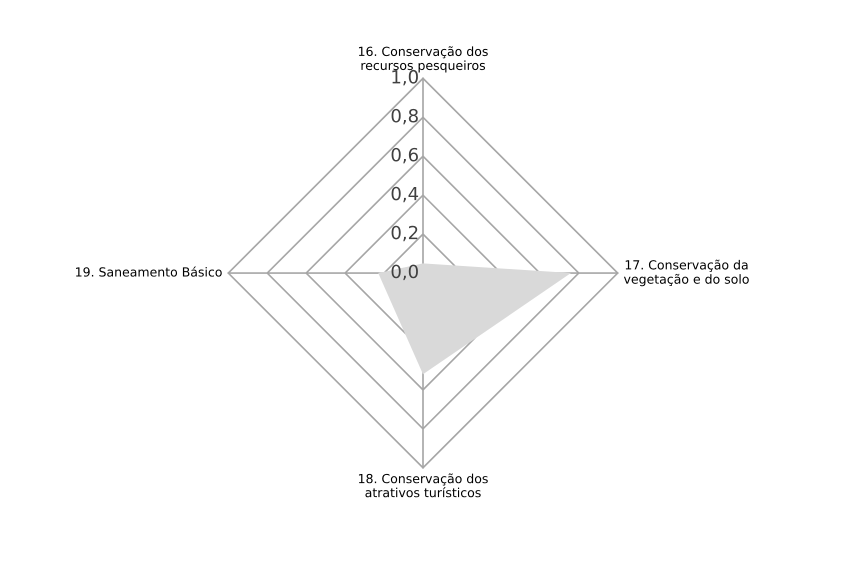 This screenshot has width=846, height=563. What do you see at coordinates (405, 234) in the screenshot?
I see `y-tick-label: 0,2` at bounding box center [405, 234].